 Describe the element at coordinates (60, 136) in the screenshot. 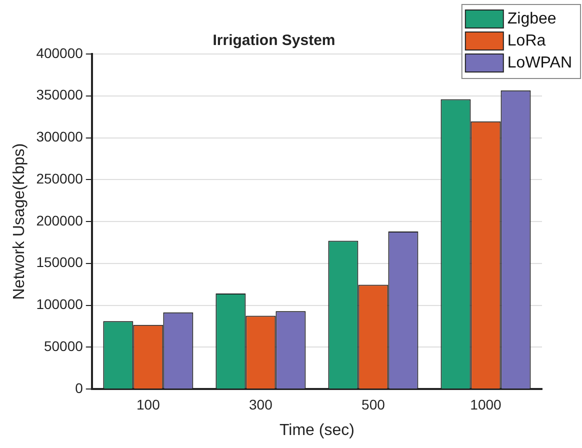

I see `y-tick-label: 300000` at that location.